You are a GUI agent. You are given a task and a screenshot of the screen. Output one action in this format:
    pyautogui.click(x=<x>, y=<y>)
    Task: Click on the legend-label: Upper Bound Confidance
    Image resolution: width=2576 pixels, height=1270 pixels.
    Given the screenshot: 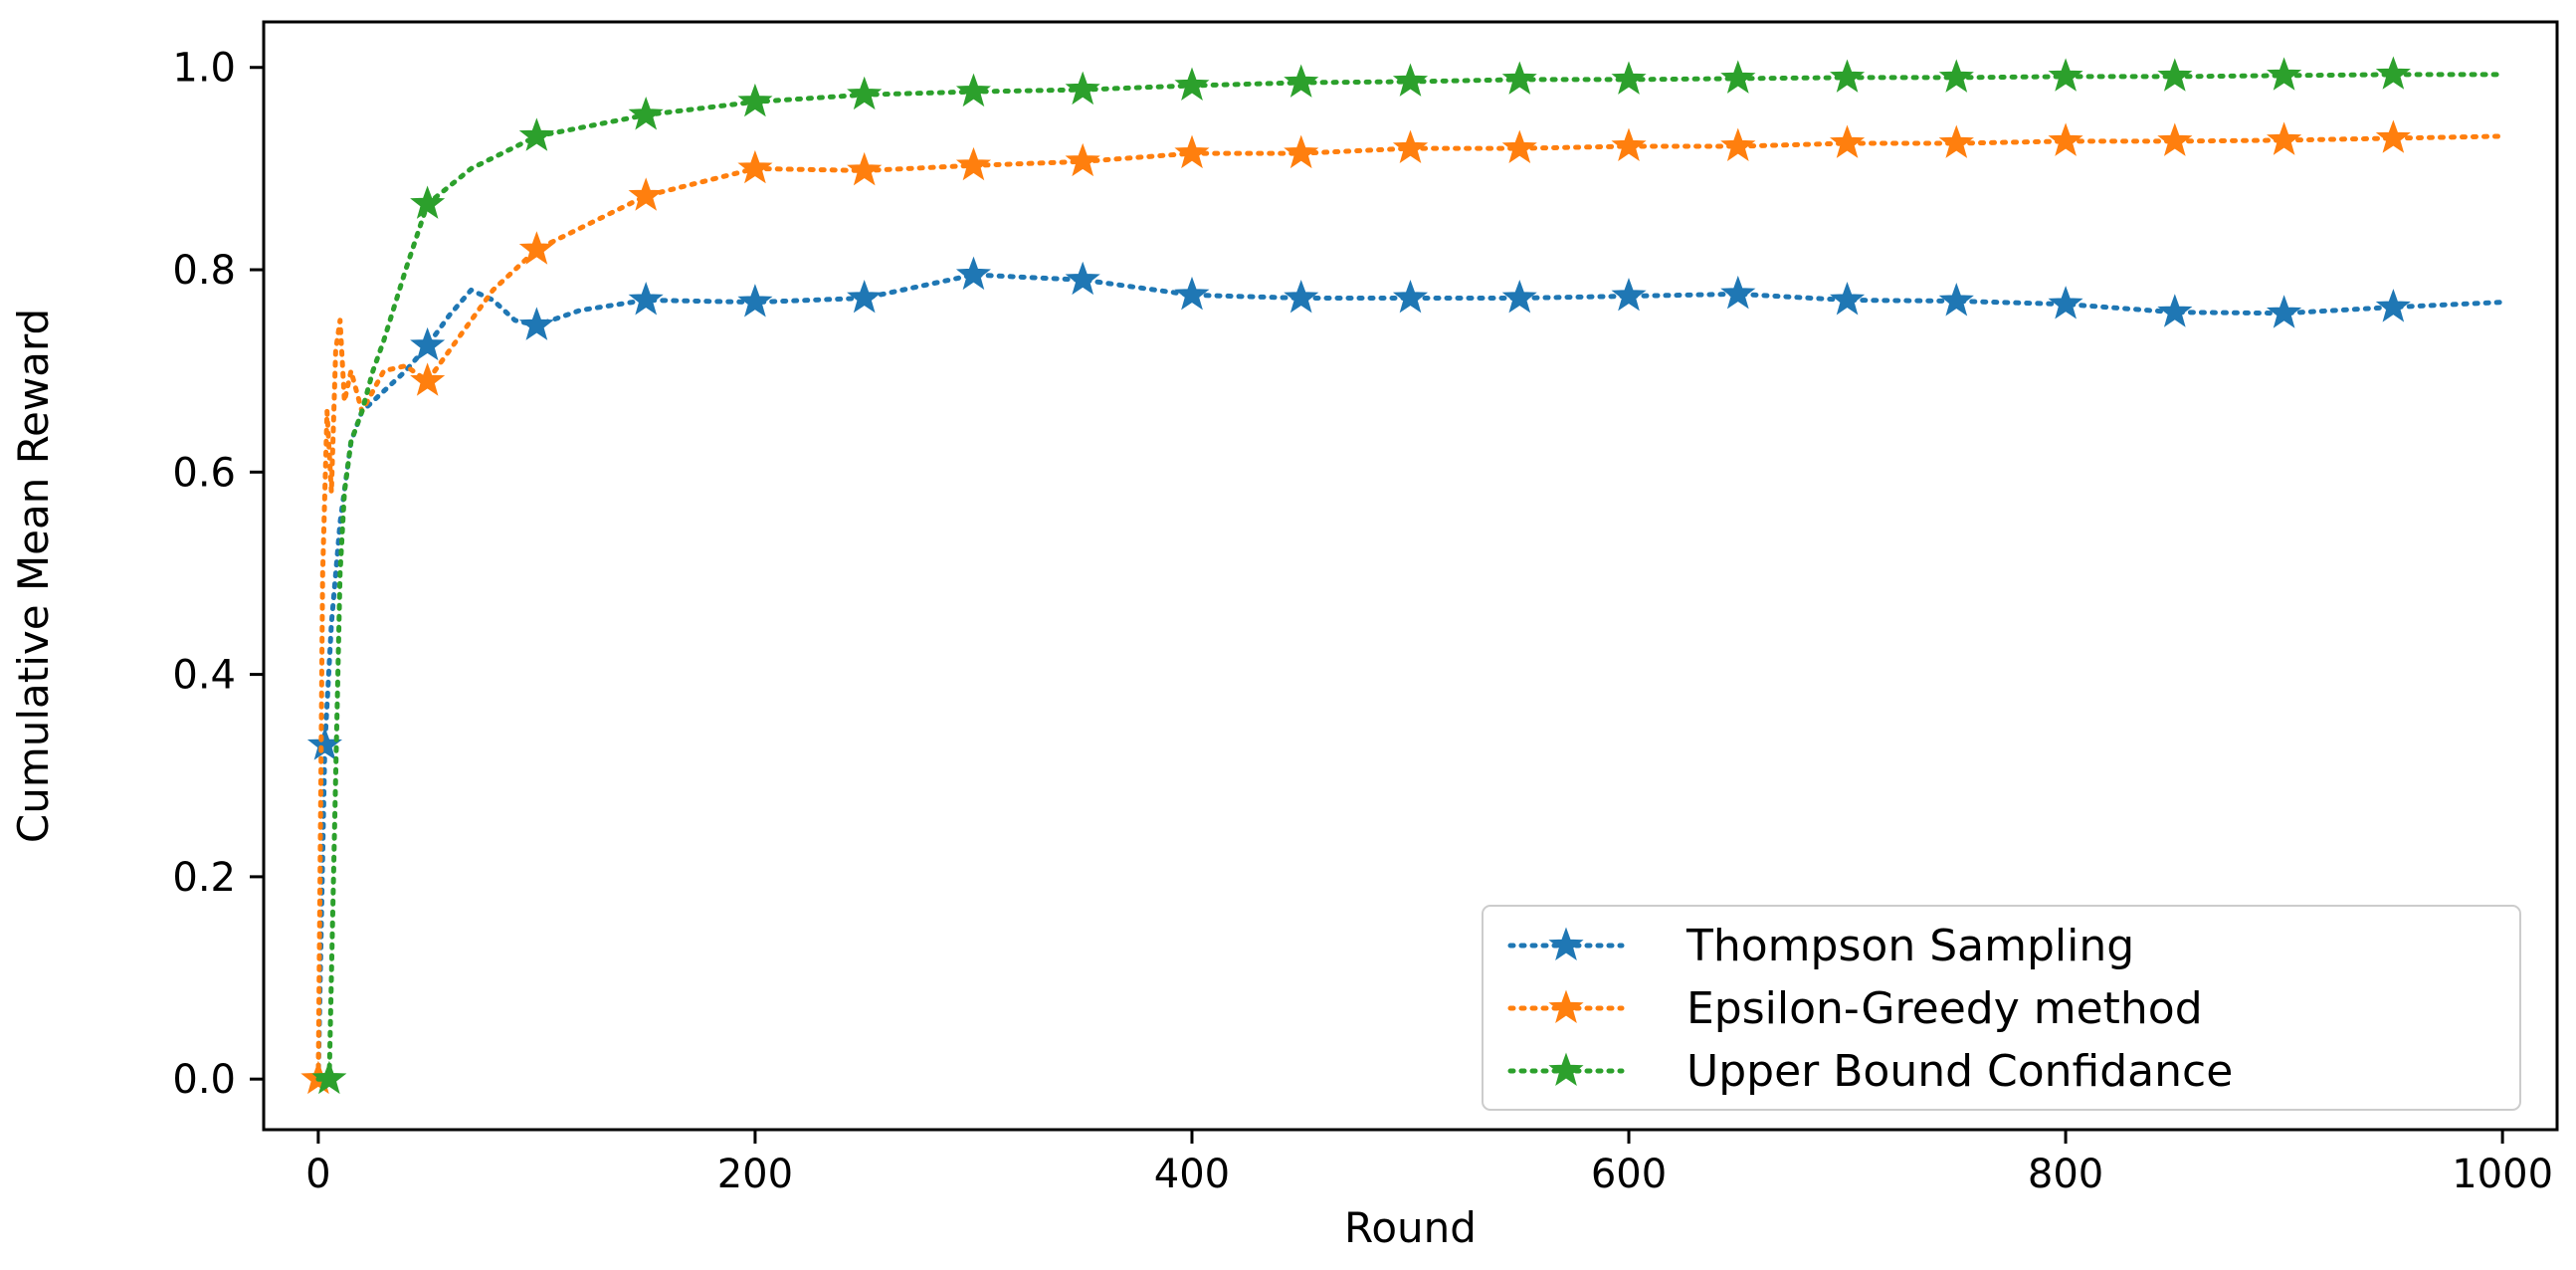 What is the action you would take?
    pyautogui.click(x=1959, y=1071)
    